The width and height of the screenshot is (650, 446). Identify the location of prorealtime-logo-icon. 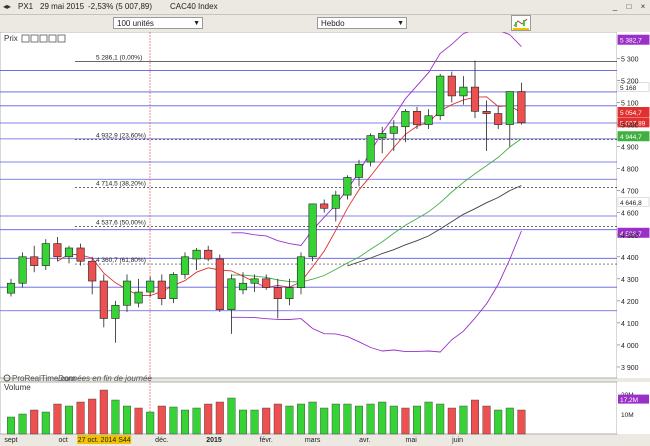
(7, 378).